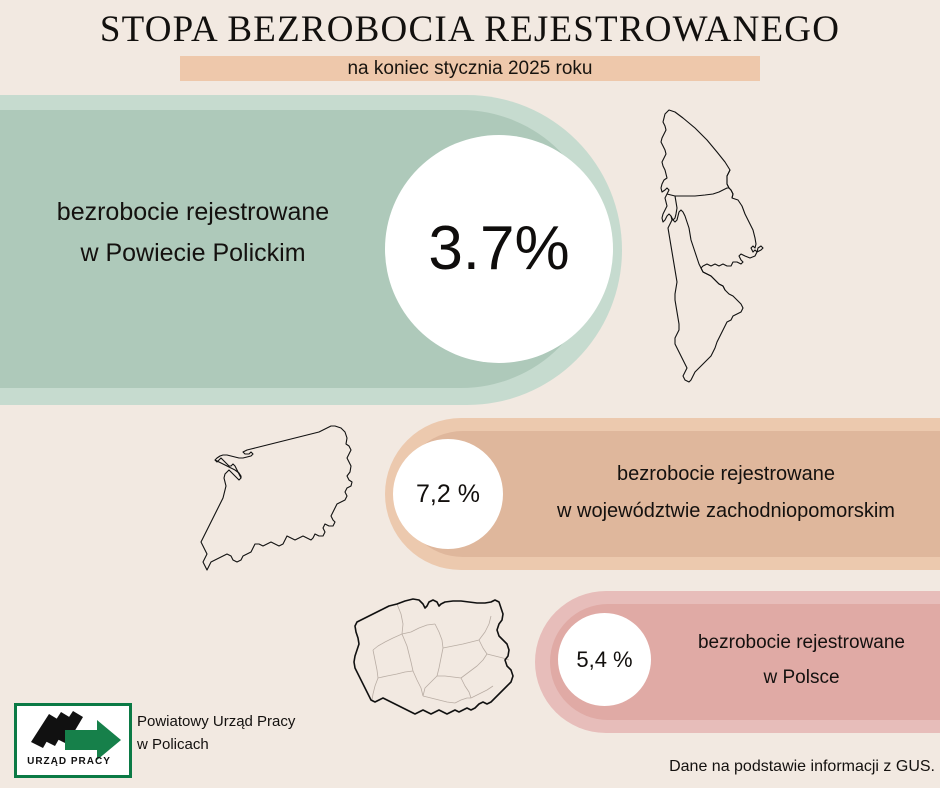  Describe the element at coordinates (297, 733) in the screenshot. I see `footer-organization: Powiatowy Urząd Pracy w Policach` at that location.